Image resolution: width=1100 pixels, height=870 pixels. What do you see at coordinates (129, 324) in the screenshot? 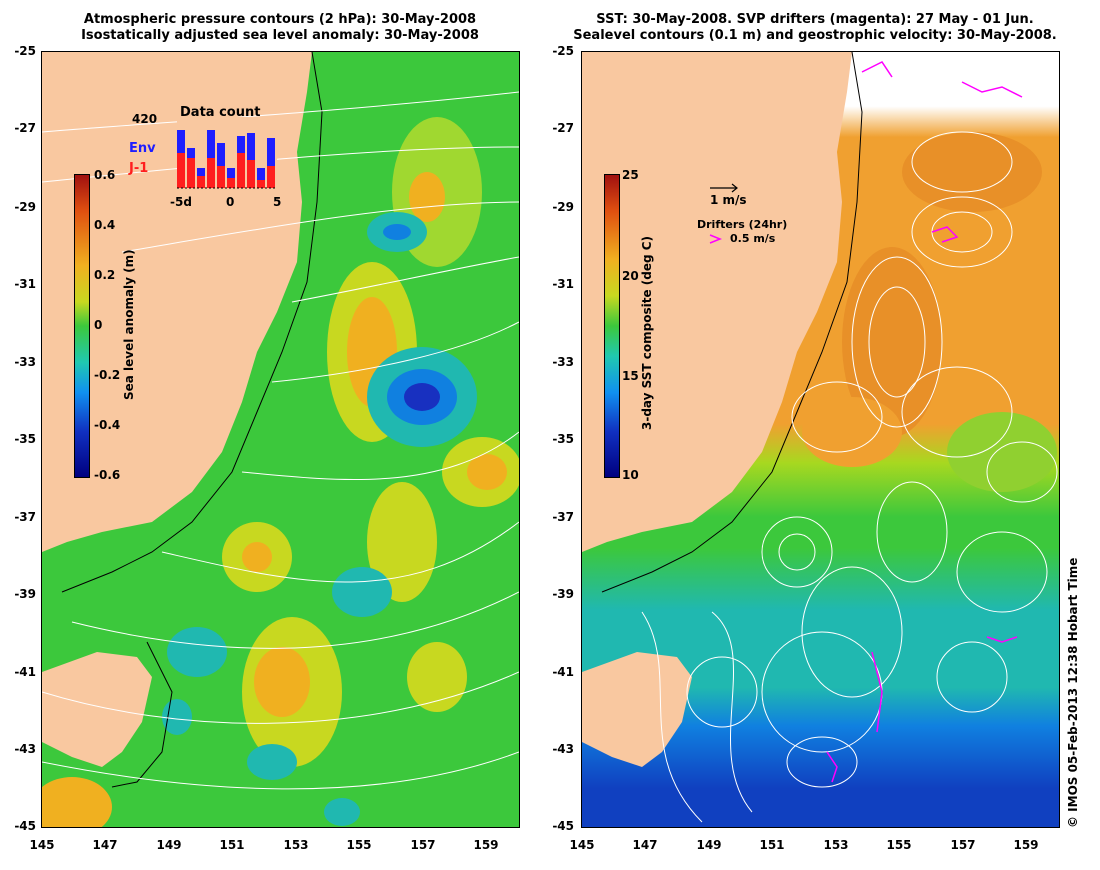
I see `sla-colorbar-label: Sea level anomaly (m)` at bounding box center [129, 324].